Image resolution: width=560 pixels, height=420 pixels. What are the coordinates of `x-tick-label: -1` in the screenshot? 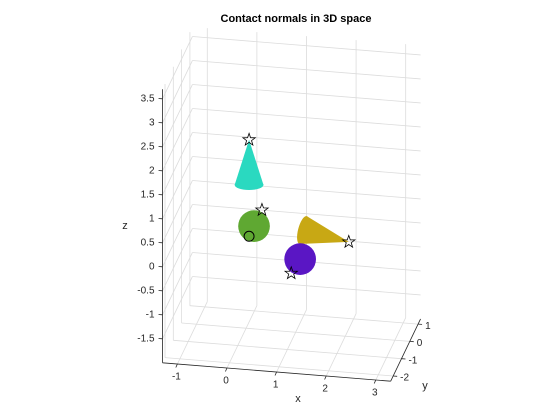 It's located at (176, 377).